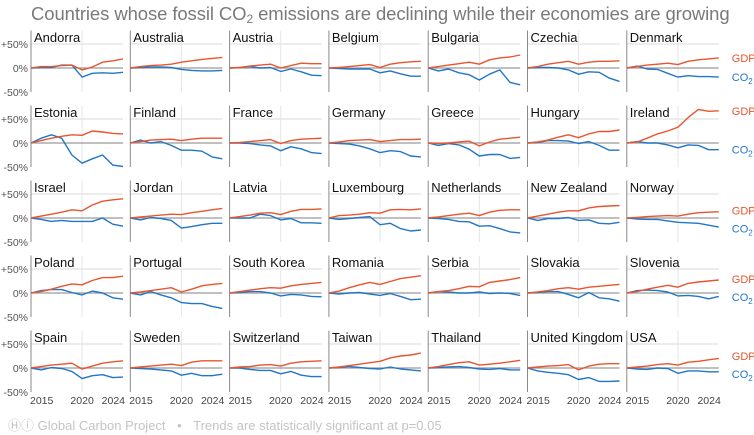 This screenshot has height=435, width=754. I want to click on panel-hungary: Hungary, so click(573, 136).